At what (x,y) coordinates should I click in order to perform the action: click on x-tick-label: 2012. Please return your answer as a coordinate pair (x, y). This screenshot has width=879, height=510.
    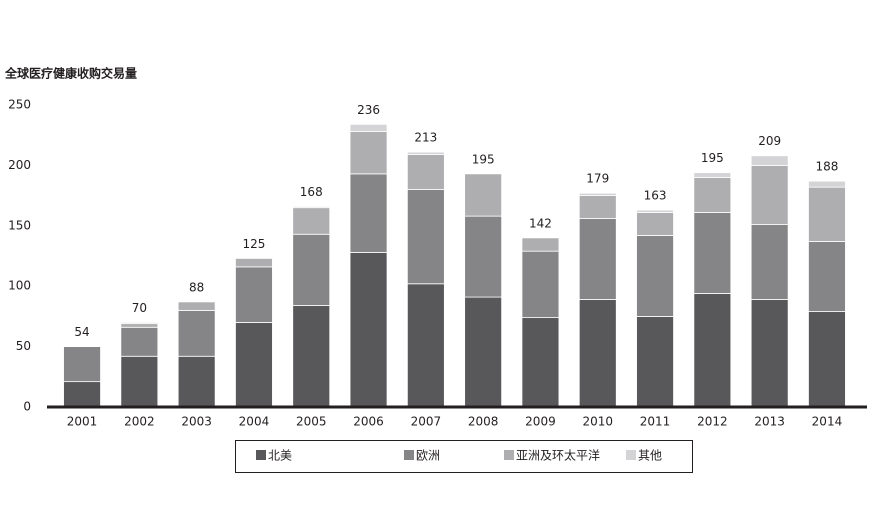
    Looking at the image, I should click on (712, 422).